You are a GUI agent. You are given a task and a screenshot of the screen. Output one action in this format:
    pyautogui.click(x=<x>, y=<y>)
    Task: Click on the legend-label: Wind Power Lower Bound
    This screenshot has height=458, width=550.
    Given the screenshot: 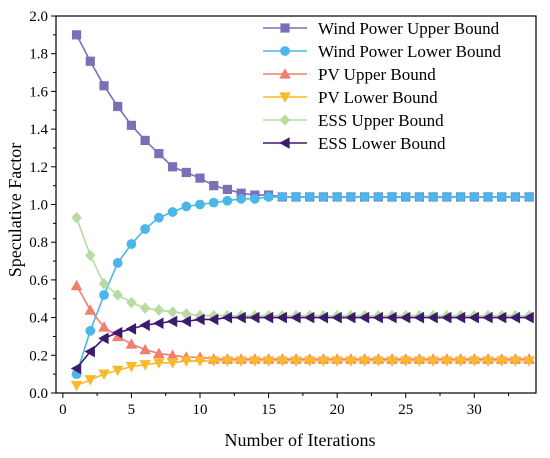 What is the action you would take?
    pyautogui.click(x=409, y=51)
    